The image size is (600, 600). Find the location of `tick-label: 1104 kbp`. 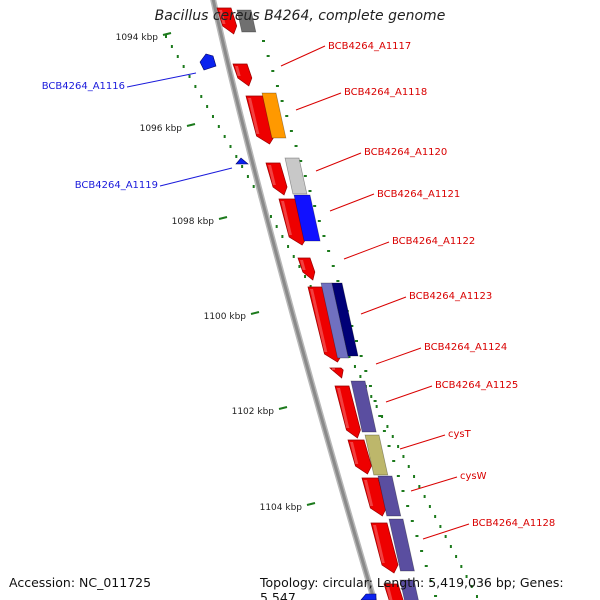

tick-label: 1104 kbp is located at coordinates (281, 508).